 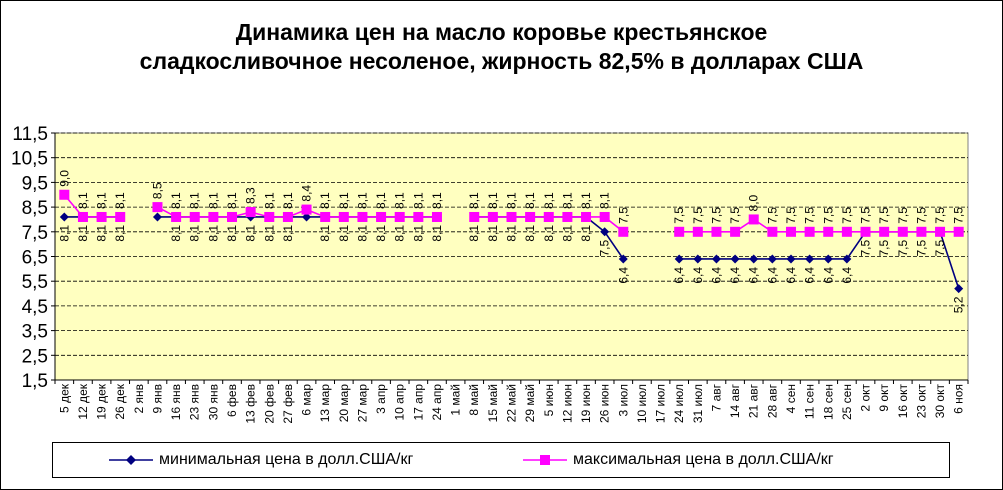 What do you see at coordinates (474, 400) in the screenshot?
I see `x-tick-label: 8 май` at bounding box center [474, 400].